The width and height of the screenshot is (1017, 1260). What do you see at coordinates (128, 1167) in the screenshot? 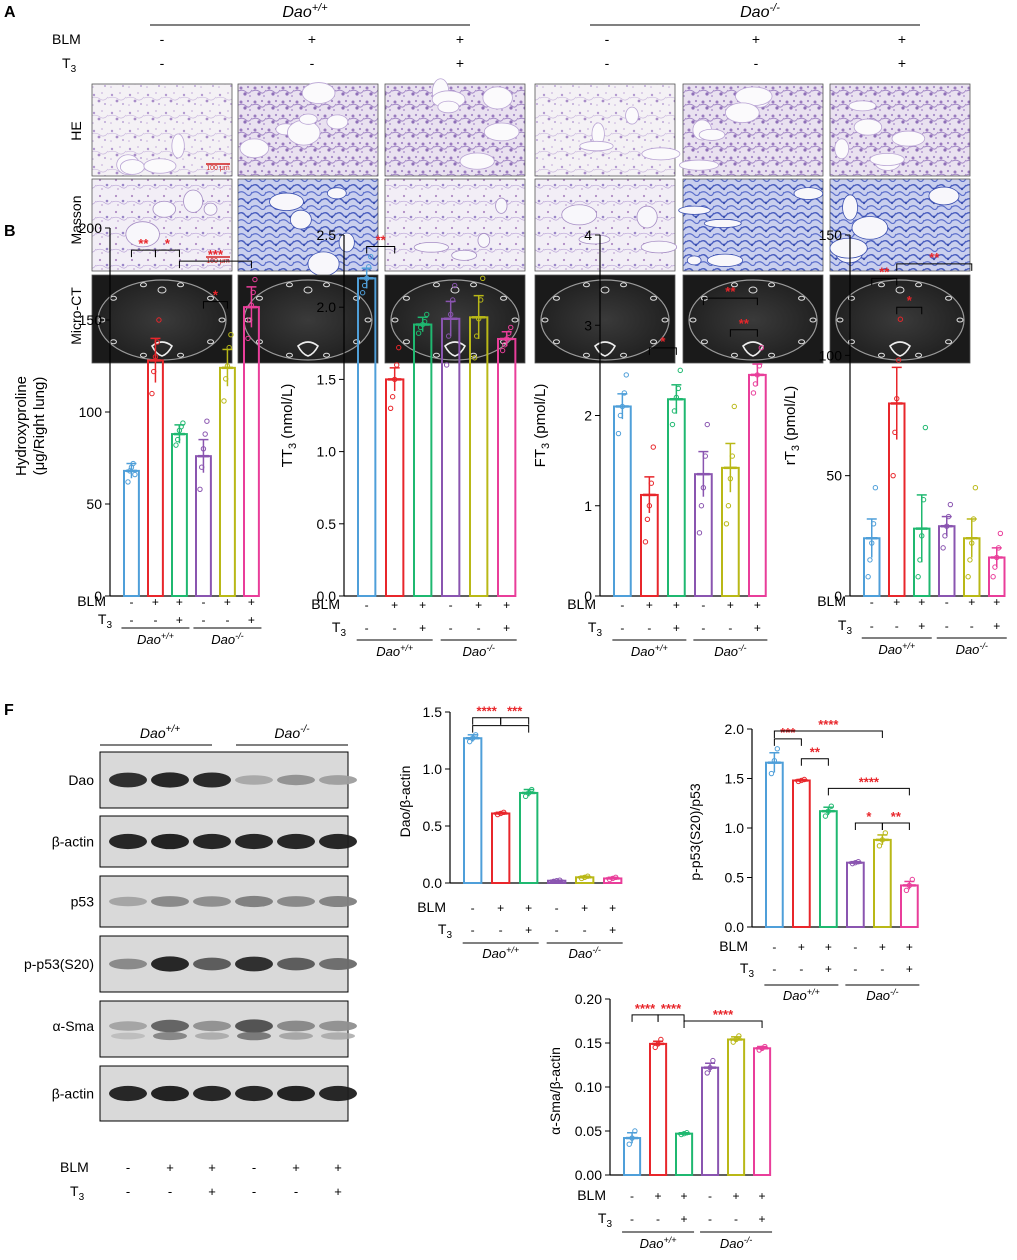
I see `wb-blm-sign: -` at bounding box center [128, 1167].